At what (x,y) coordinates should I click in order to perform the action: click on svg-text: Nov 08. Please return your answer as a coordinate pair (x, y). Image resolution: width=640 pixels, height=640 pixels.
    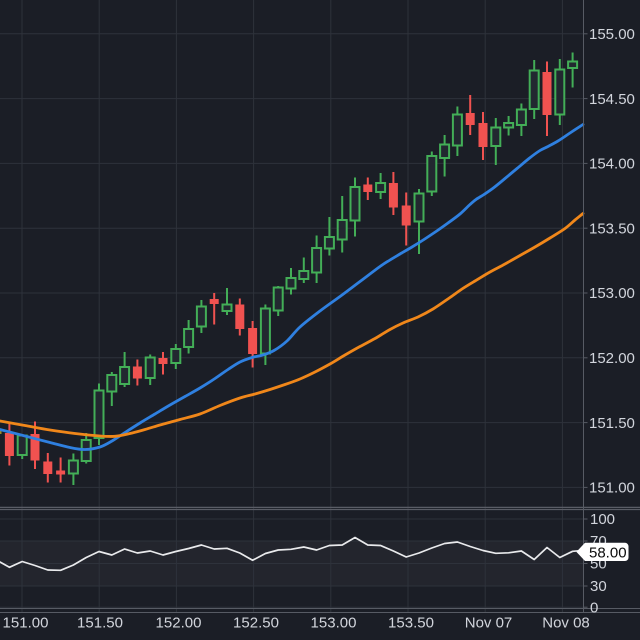
    Looking at the image, I should click on (566, 623).